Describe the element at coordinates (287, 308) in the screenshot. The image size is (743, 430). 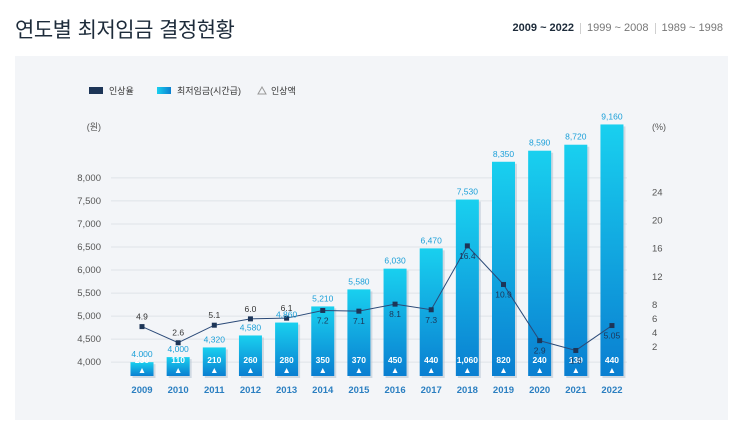
I see `rate-value-label: 6.1` at that location.